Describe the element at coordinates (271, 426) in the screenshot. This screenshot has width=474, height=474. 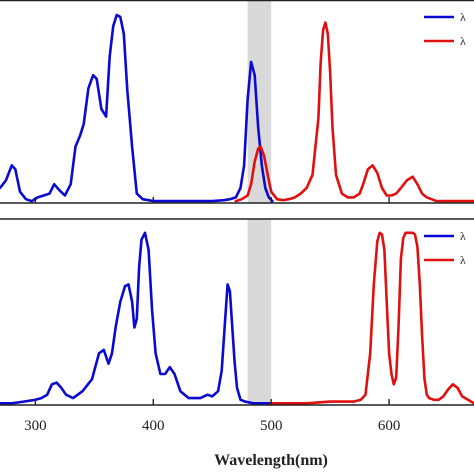
I see `x-tick-label-500: 500` at that location.